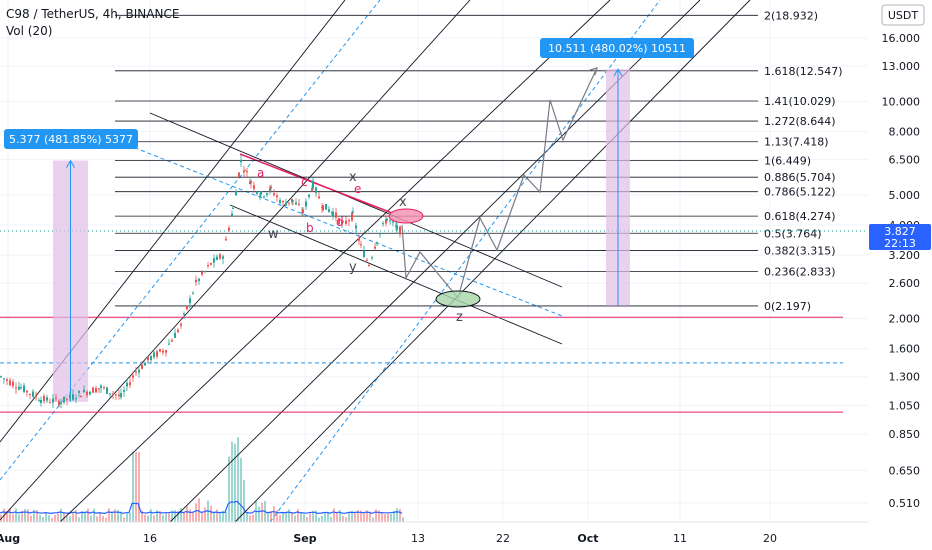 The image size is (932, 550). I want to click on y-tick-label: 16.000, so click(901, 38).